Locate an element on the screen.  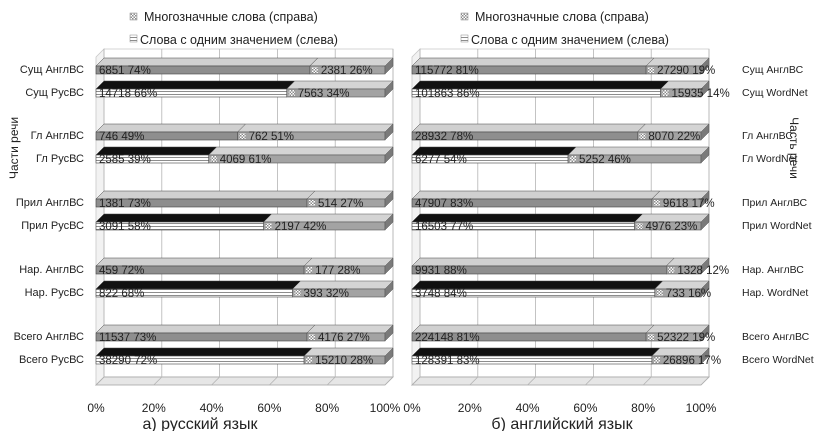
data-label-single: 115772 81% is located at coordinates (447, 71).